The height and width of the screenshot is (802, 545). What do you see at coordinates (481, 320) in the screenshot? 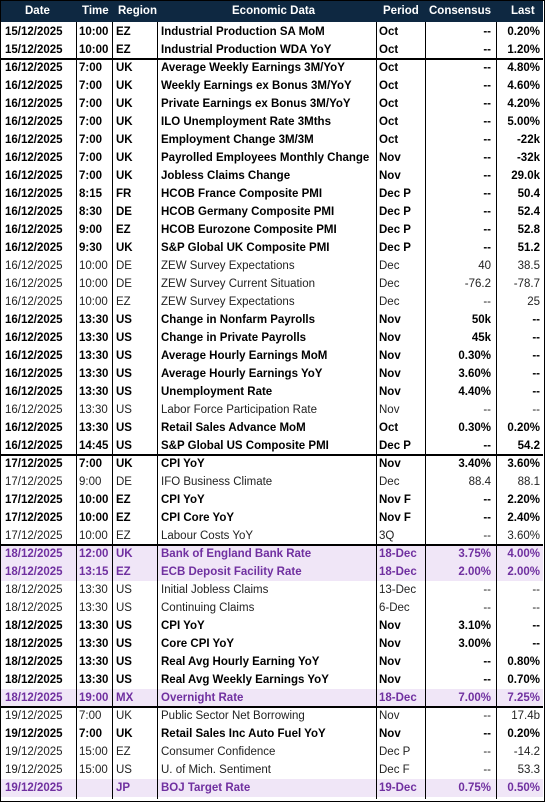
I see `cell-consensus: 50k` at bounding box center [481, 320].